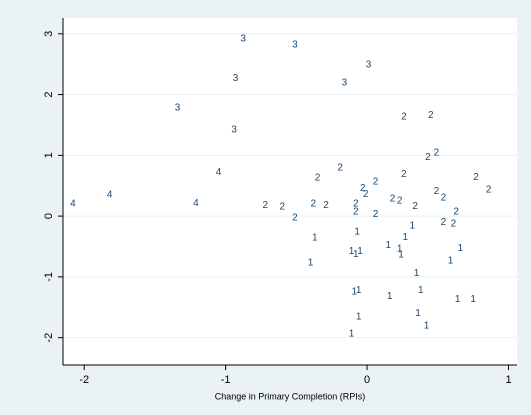  Describe the element at coordinates (49, 338) in the screenshot. I see `y-tick-label: -2` at that location.